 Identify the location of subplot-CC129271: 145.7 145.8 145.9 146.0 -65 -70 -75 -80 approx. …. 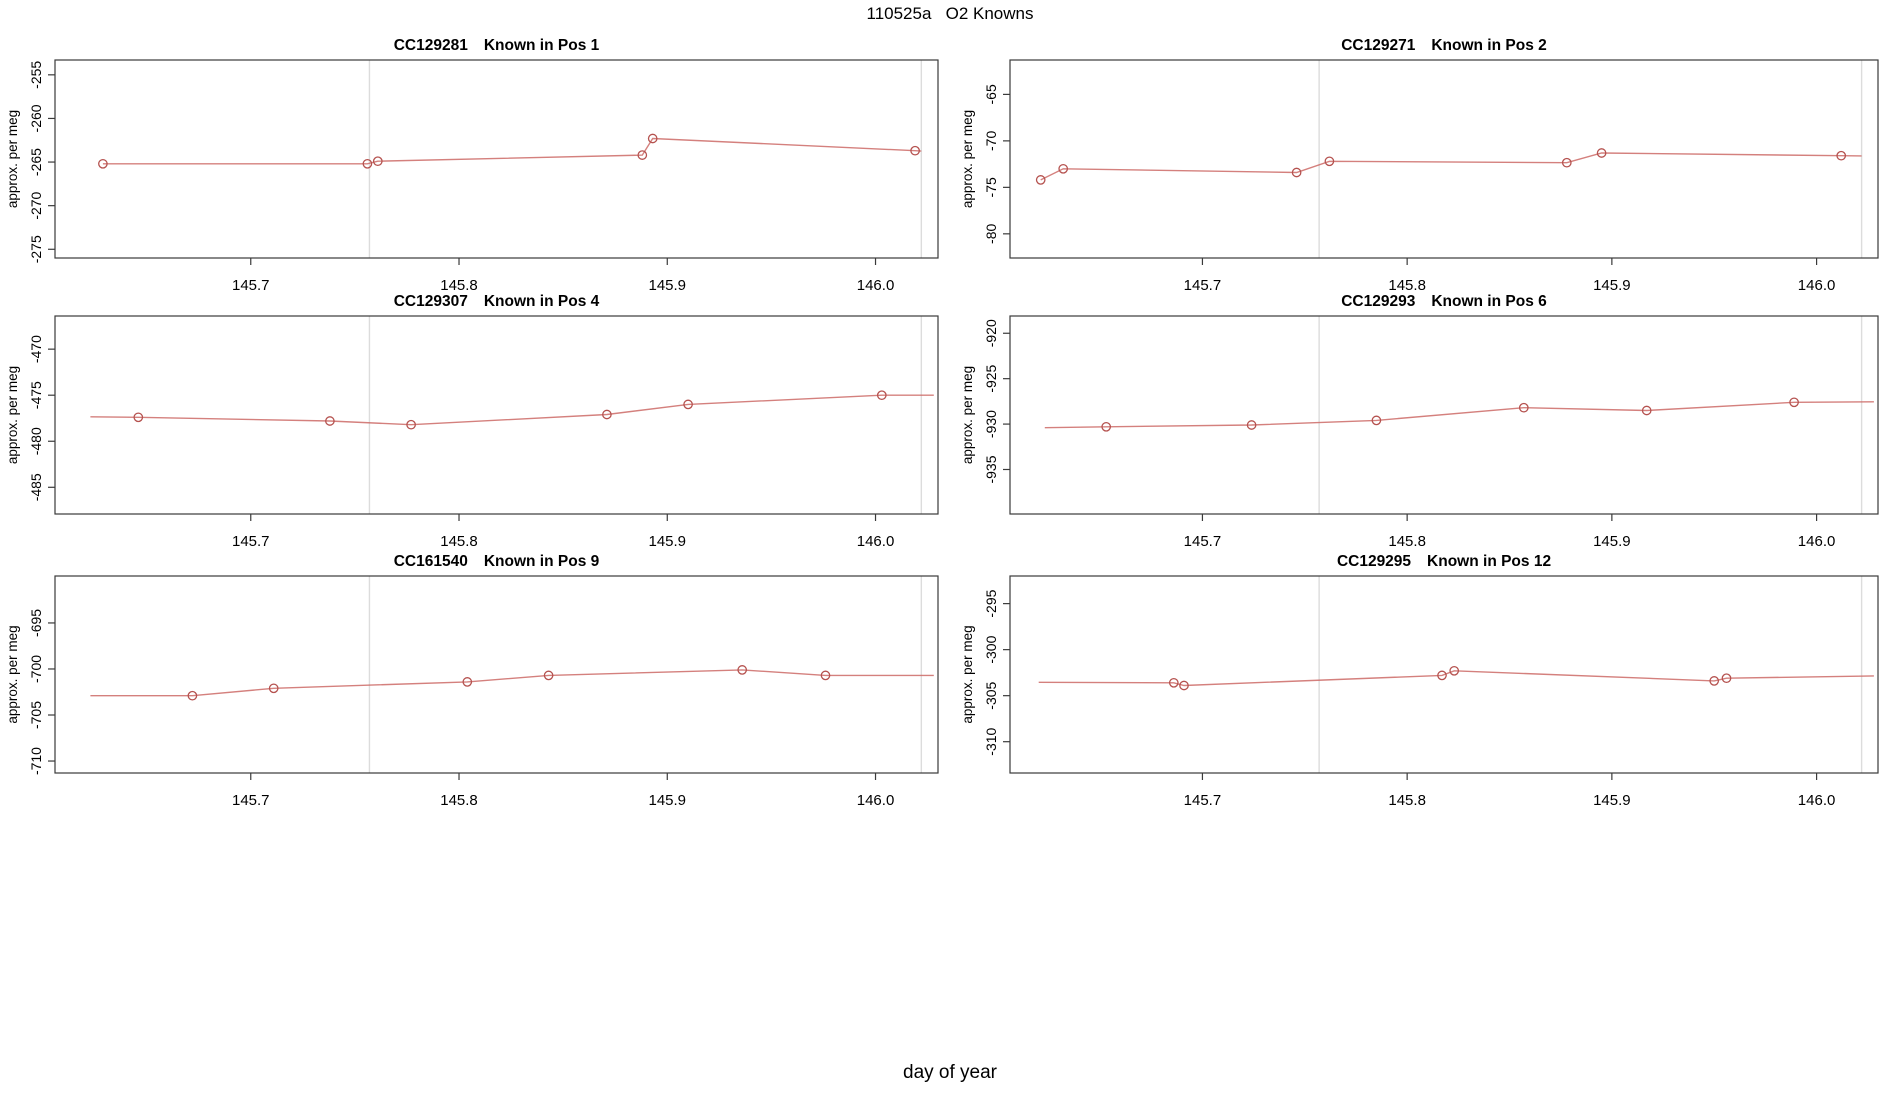
(1419, 165).